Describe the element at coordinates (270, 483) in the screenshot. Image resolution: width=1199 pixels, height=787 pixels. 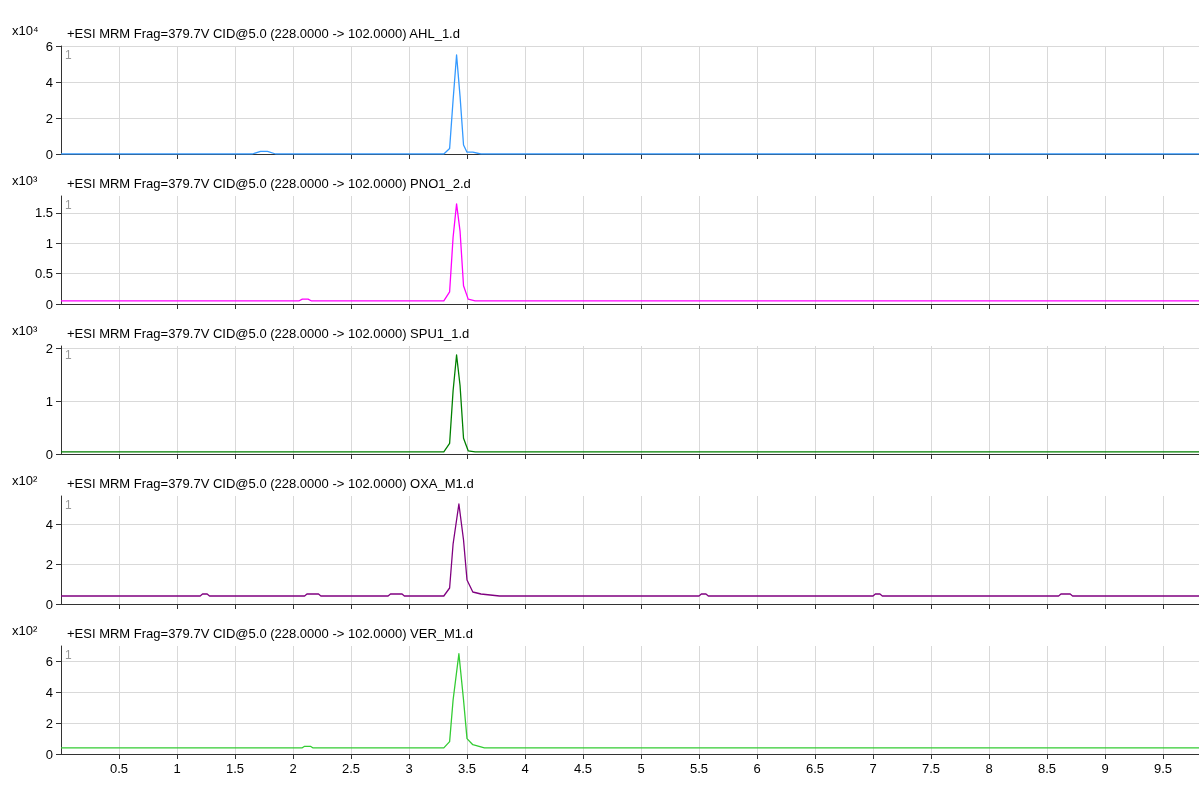
I see `chart-title: +ESI MRM Frag=379.7V CID@5.0 (228.0000 -> 102.0000) OXA_M1.d` at that location.